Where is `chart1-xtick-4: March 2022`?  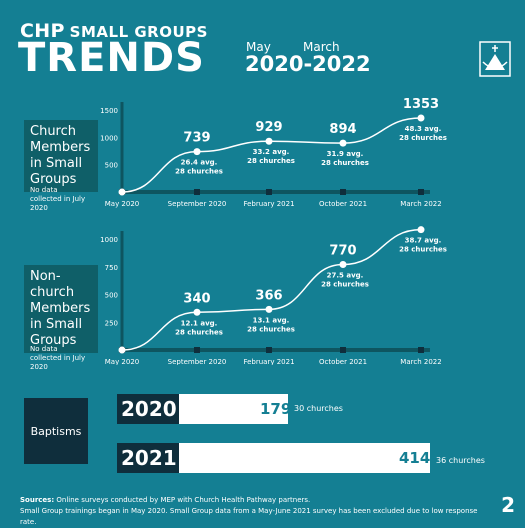
chart1-xtick-4: March 2022 is located at coordinates (420, 204).